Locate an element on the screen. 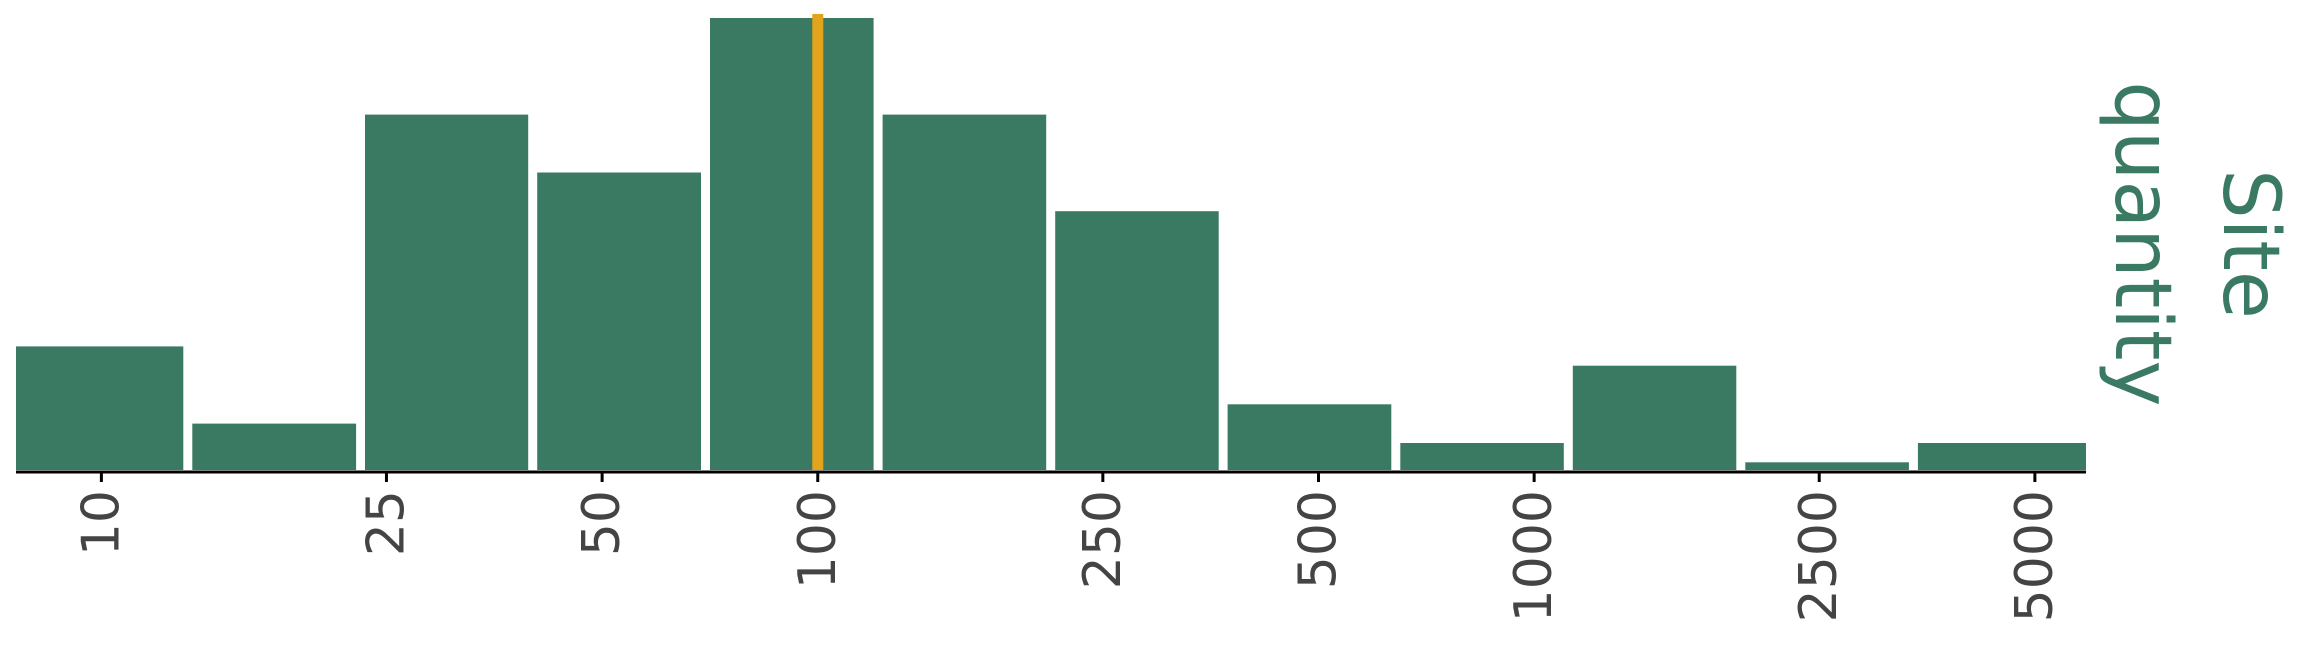 This screenshot has height=672, width=2304. x-tick-label: 10 is located at coordinates (101, 523).